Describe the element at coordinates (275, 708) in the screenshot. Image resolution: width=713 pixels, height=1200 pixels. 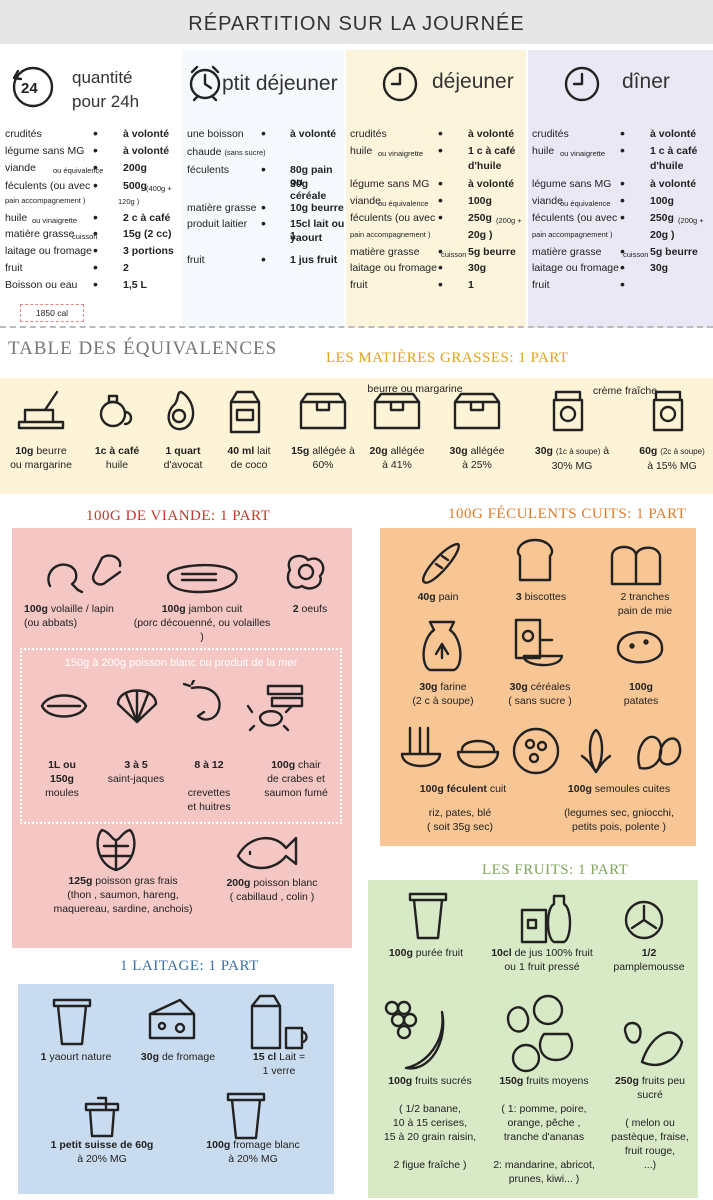
I see `crab-icon` at that location.